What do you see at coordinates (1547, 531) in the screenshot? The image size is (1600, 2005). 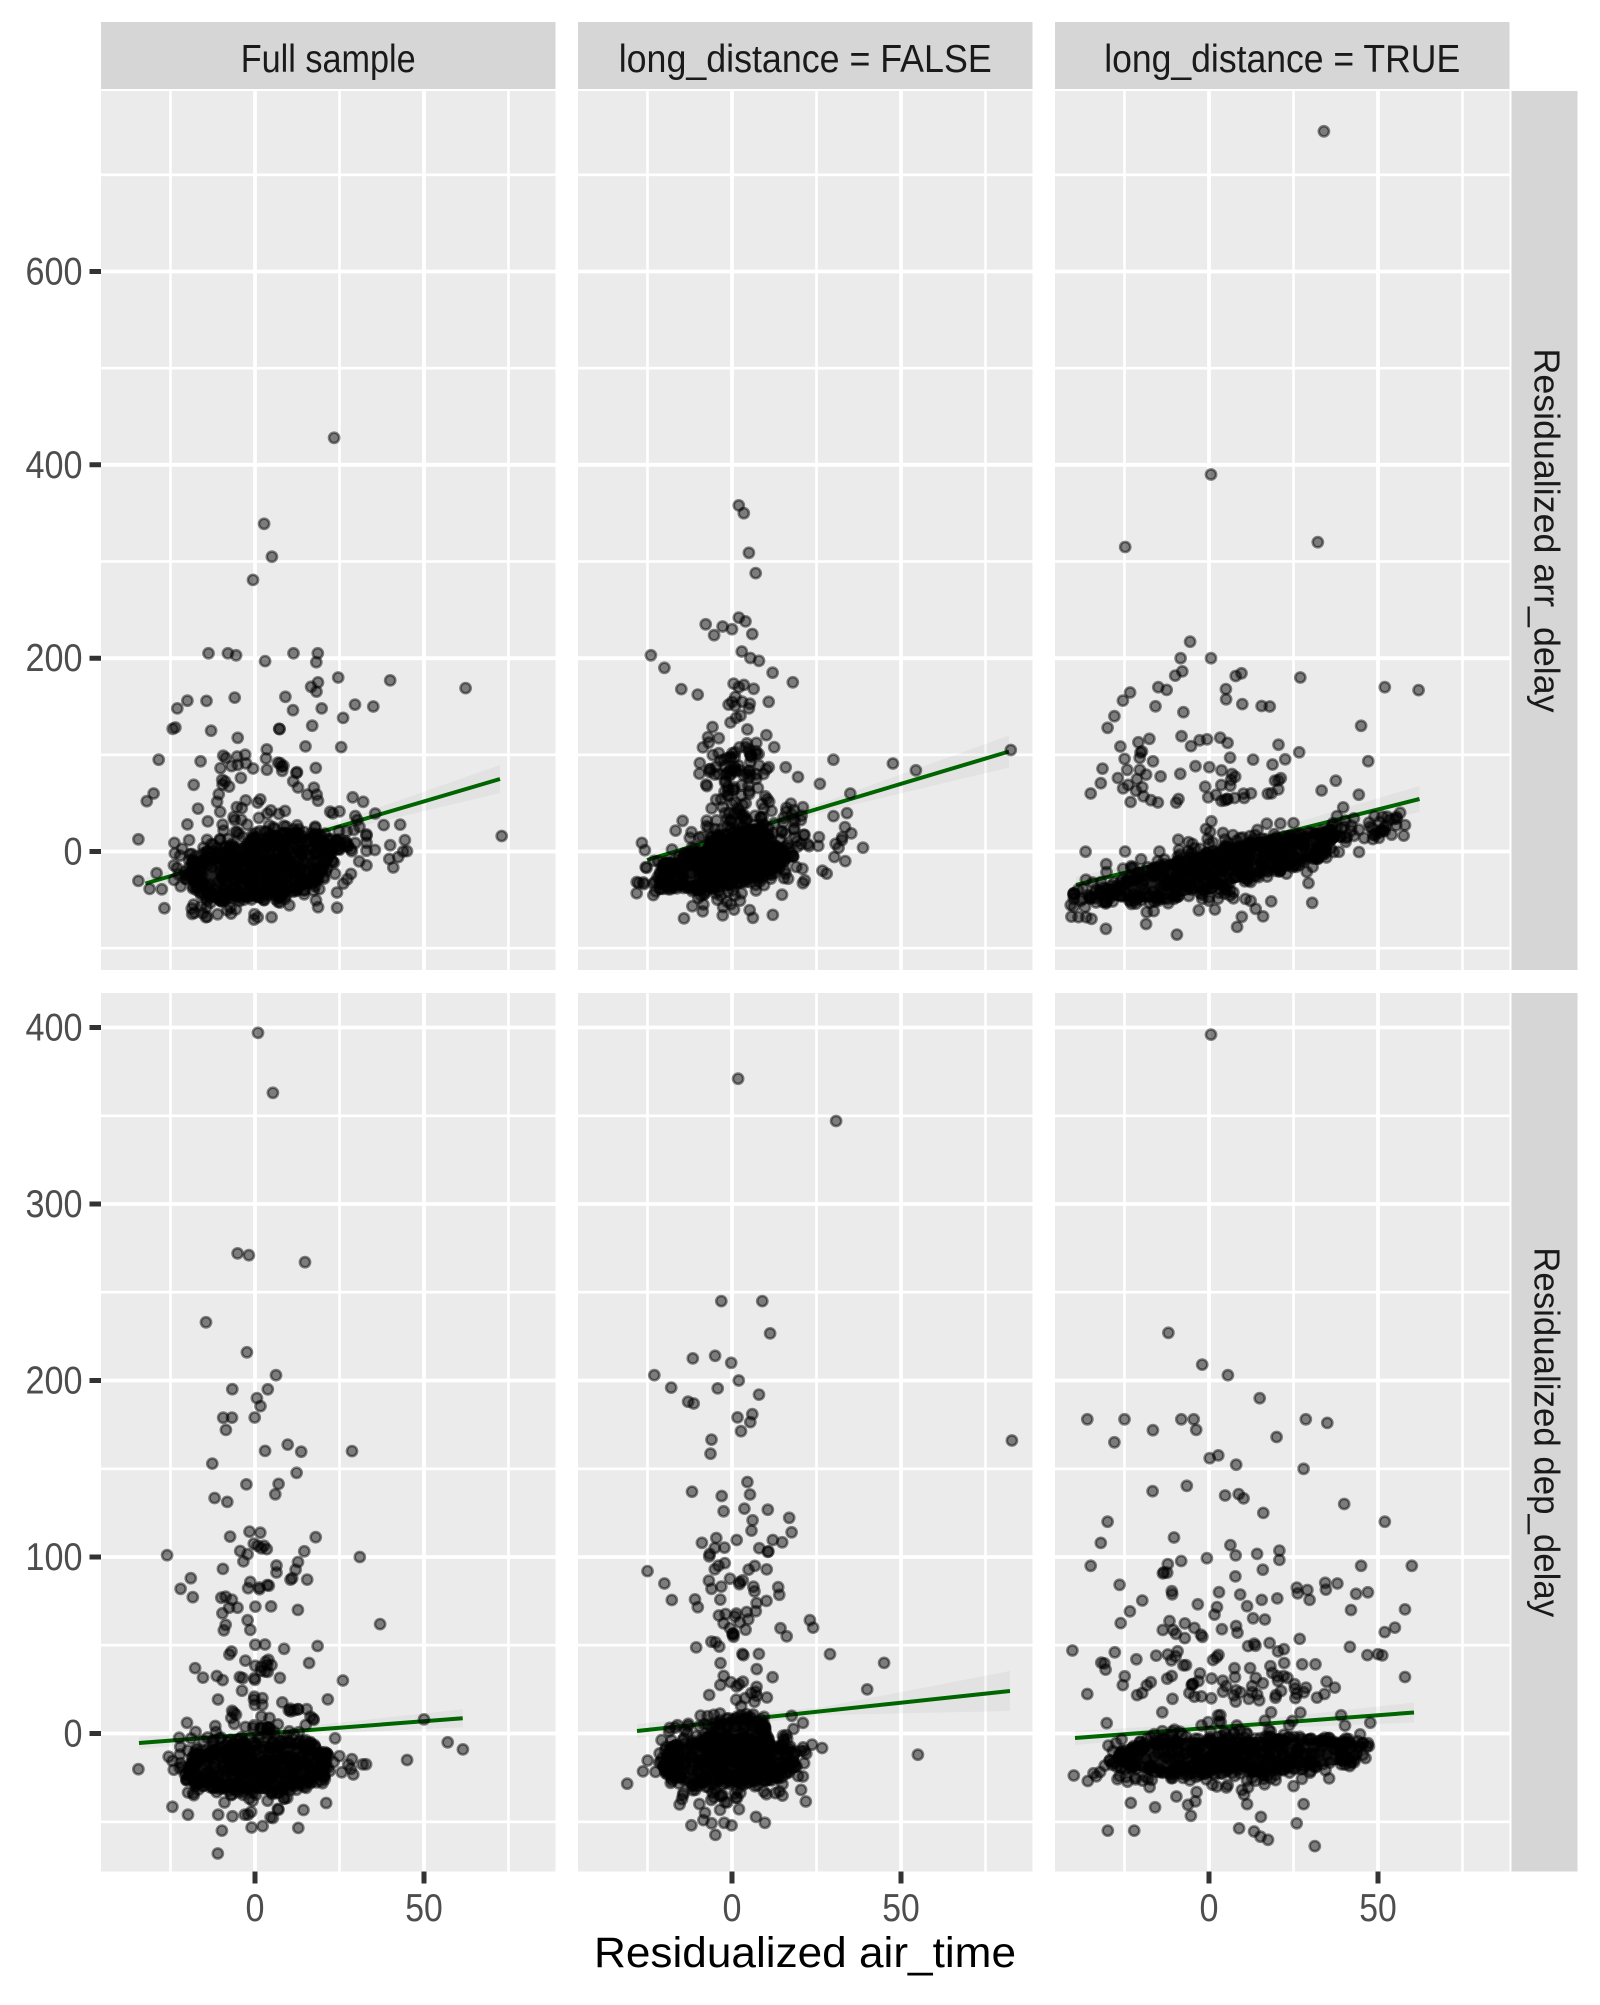 I see `svg-text: Residualized arr_delay` at bounding box center [1547, 531].